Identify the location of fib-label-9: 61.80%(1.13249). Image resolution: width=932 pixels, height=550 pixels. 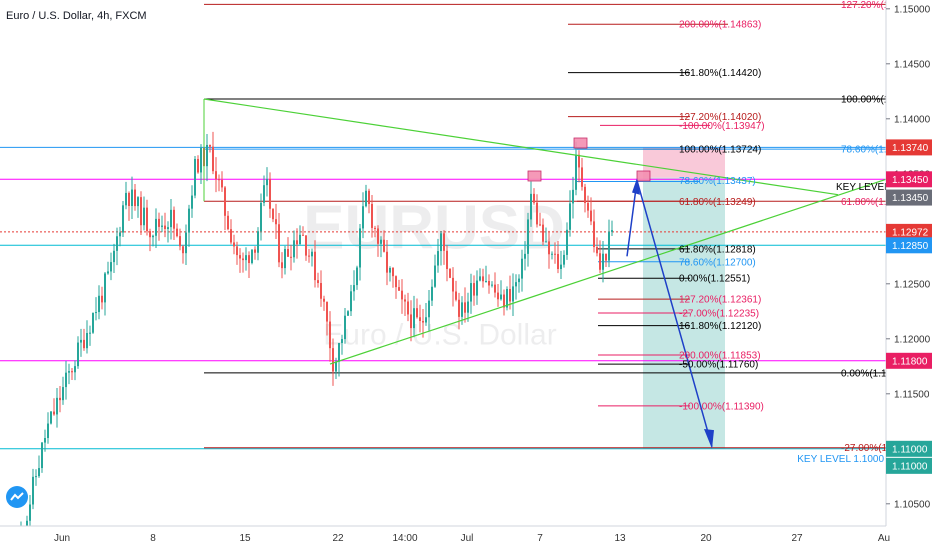
(717, 202).